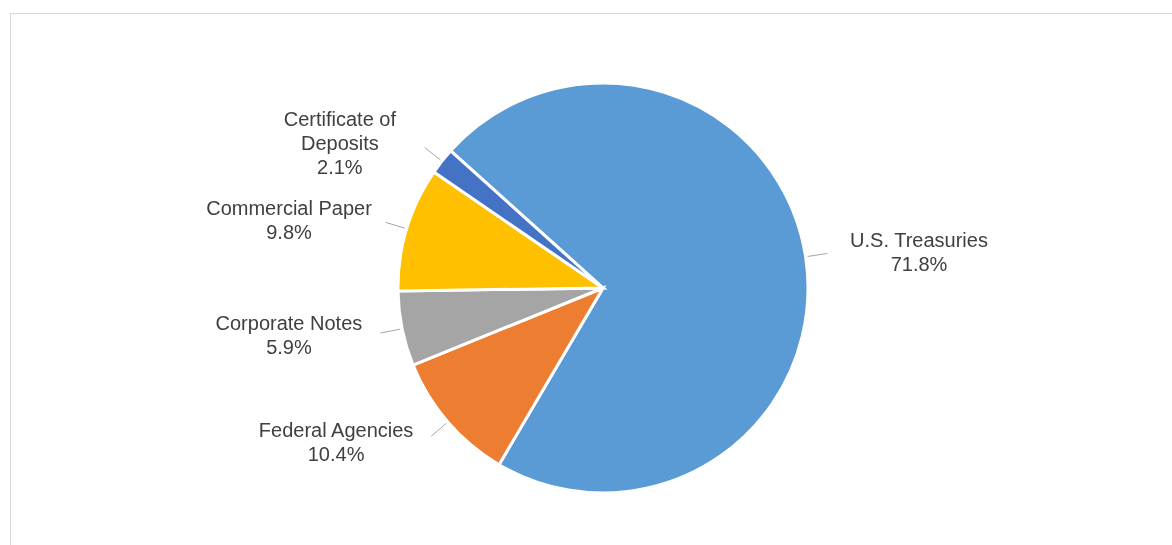 The height and width of the screenshot is (545, 1172). What do you see at coordinates (336, 453) in the screenshot?
I see `data-label: 10.4%` at bounding box center [336, 453].